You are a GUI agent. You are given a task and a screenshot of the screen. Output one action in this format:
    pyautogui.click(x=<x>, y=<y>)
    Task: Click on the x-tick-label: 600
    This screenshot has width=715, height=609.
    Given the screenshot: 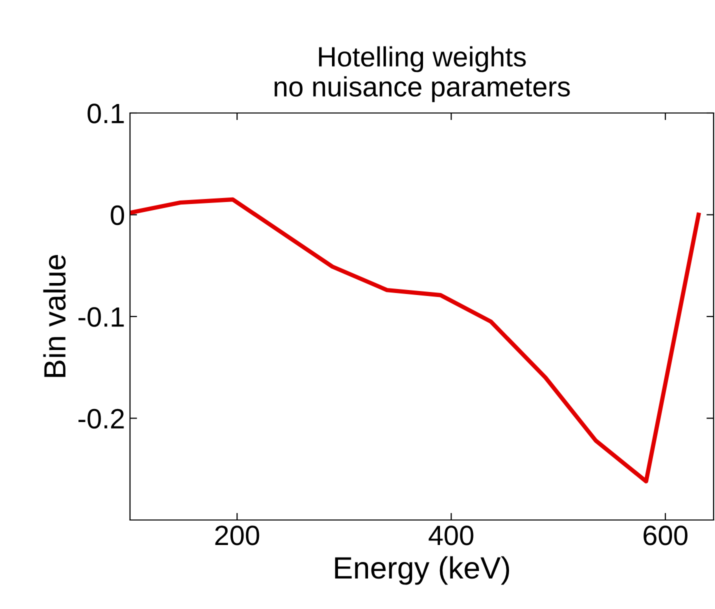 What is the action you would take?
    pyautogui.click(x=666, y=536)
    